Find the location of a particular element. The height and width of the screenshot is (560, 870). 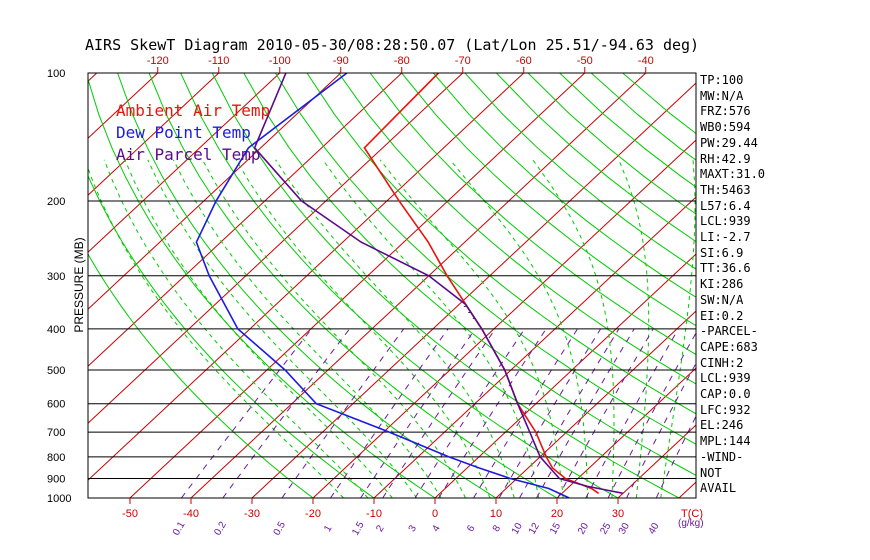

bottom-temp-label: -30 is located at coordinates (252, 514).